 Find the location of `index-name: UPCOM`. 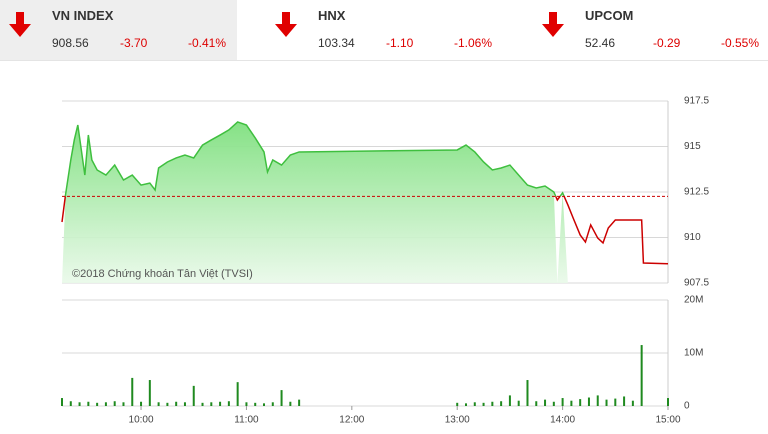

index-name: UPCOM is located at coordinates (609, 15).